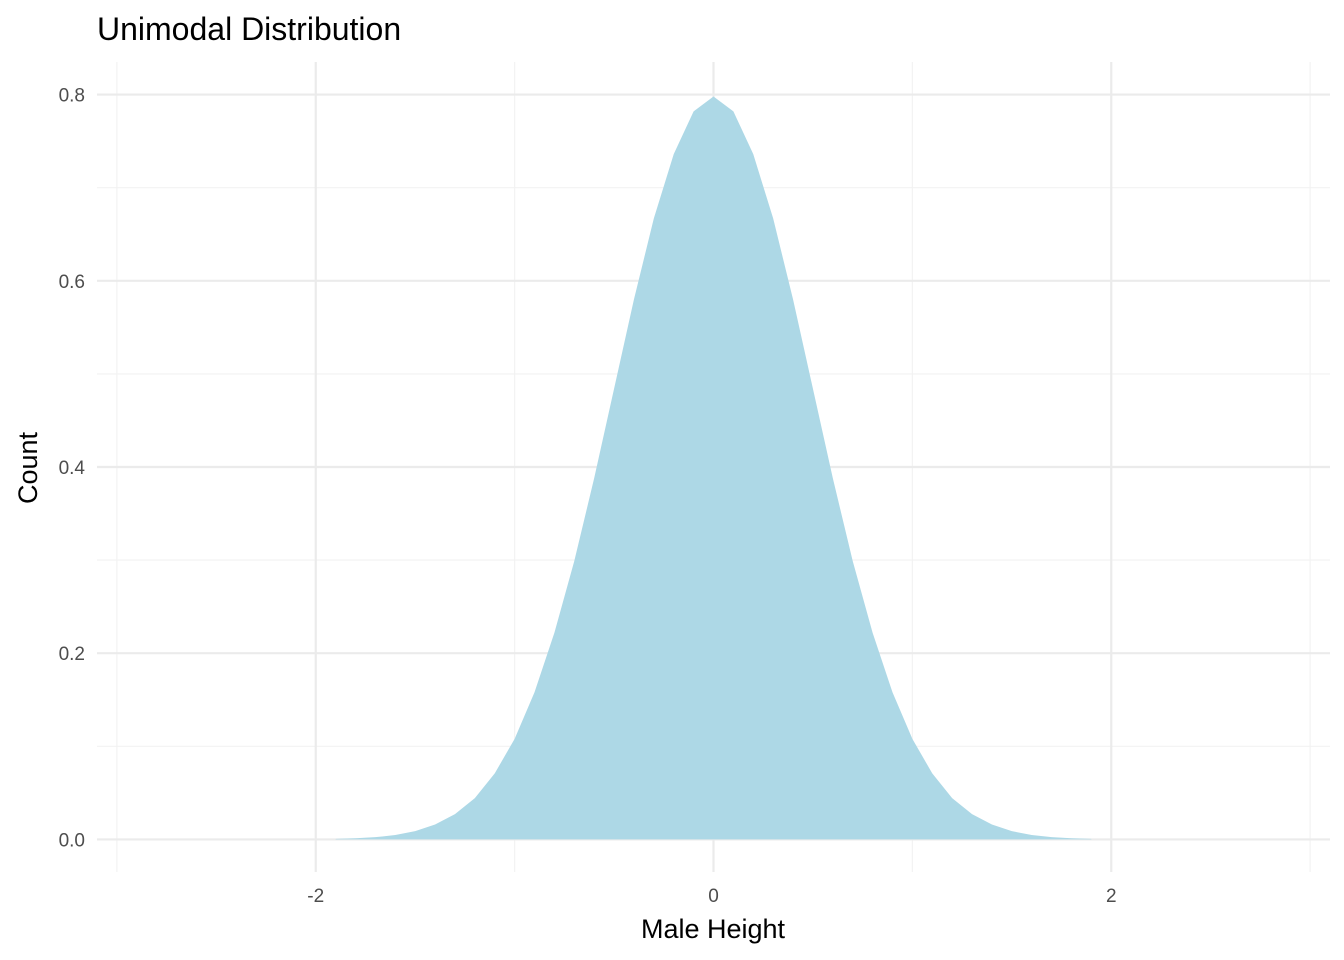  Describe the element at coordinates (713, 929) in the screenshot. I see `x-axis-title: Male Height` at that location.